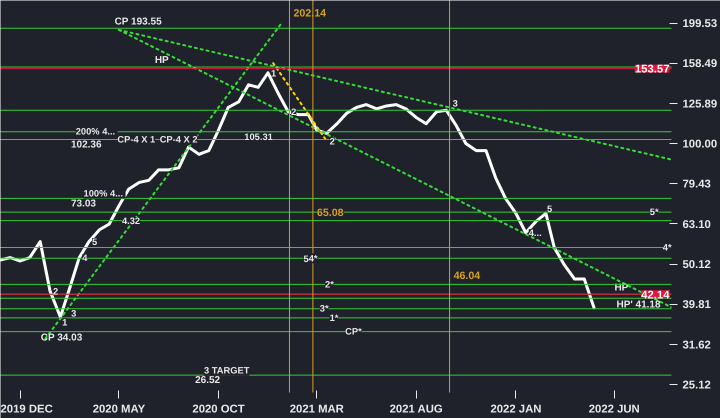 This screenshot has width=720, height=418. What do you see at coordinates (700, 24) in the screenshot?
I see `y-tick-label: 199.53` at bounding box center [700, 24].